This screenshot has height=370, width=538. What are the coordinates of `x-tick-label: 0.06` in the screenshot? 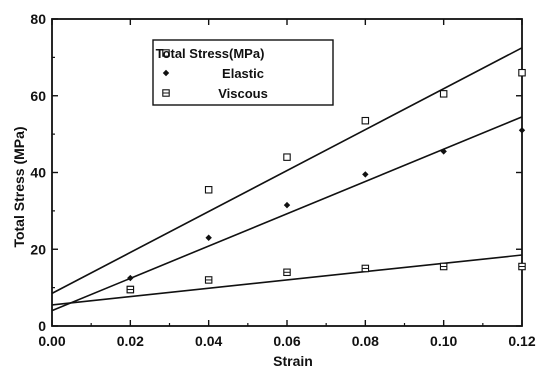 It's located at (286, 341).